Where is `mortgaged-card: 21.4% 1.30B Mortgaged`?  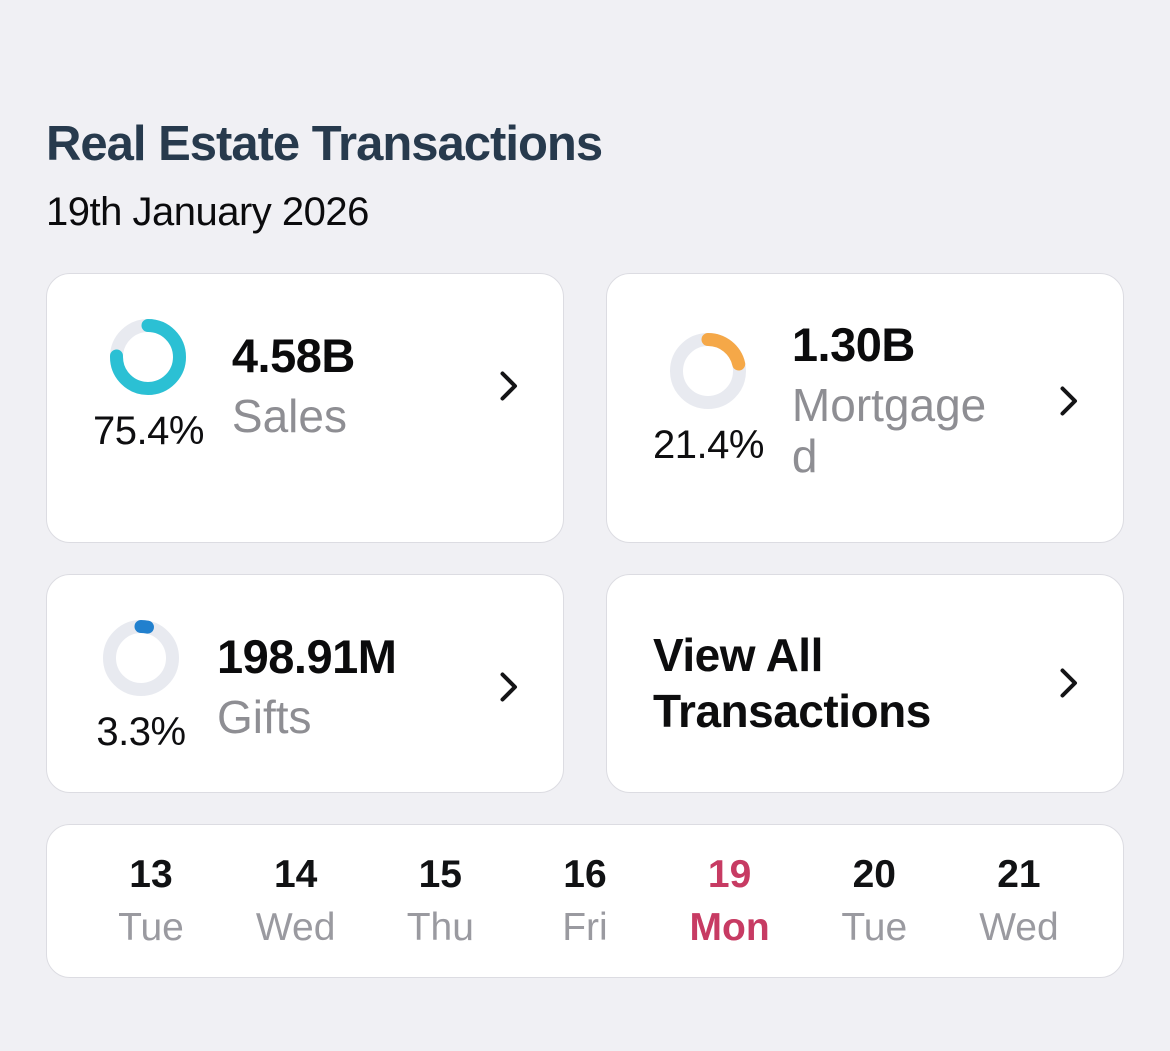 mortgaged-card: 21.4% 1.30B Mortgaged is located at coordinates (865, 407).